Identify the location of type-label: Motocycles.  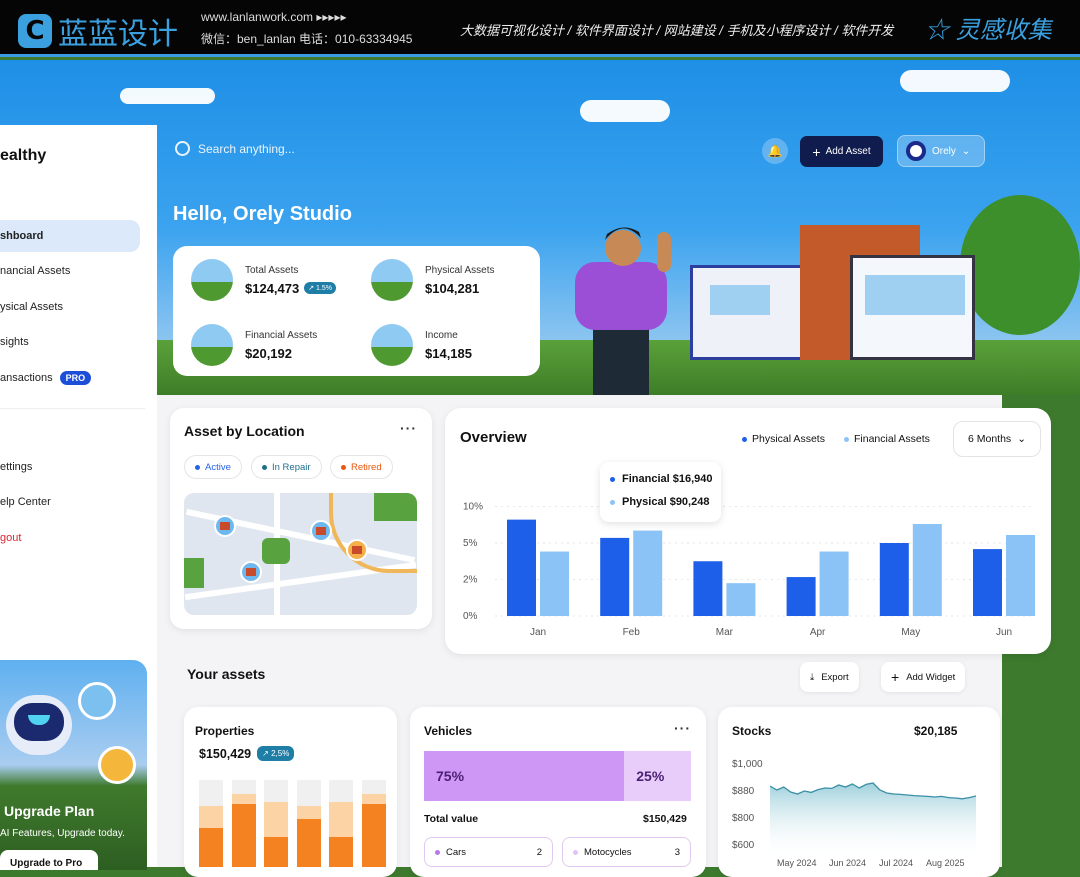
(608, 852).